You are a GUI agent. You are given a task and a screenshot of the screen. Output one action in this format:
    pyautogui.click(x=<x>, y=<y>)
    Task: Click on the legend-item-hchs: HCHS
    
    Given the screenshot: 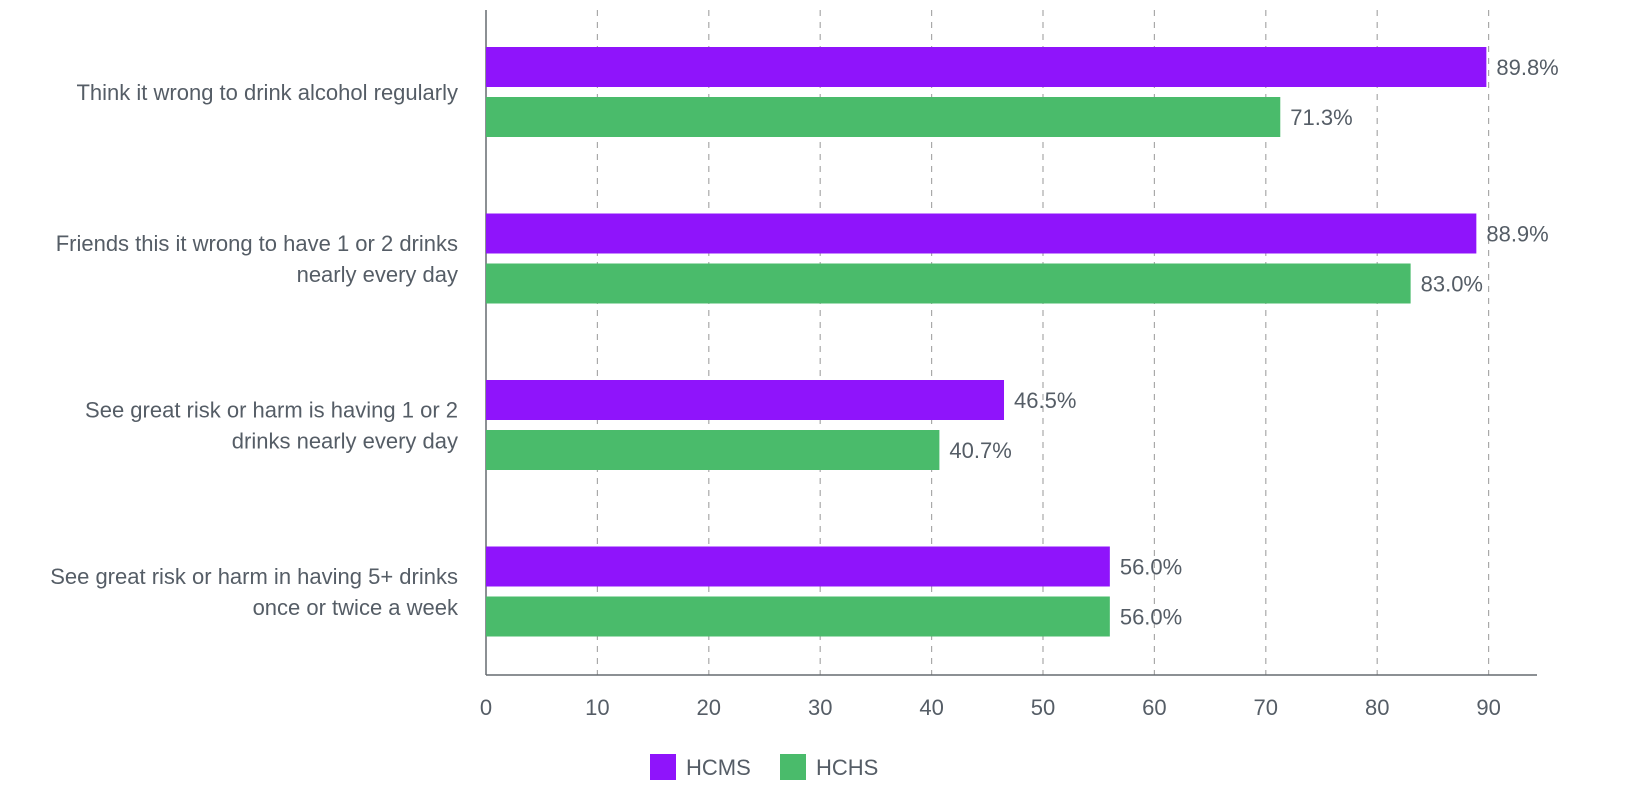 What is the action you would take?
    pyautogui.click(x=829, y=767)
    